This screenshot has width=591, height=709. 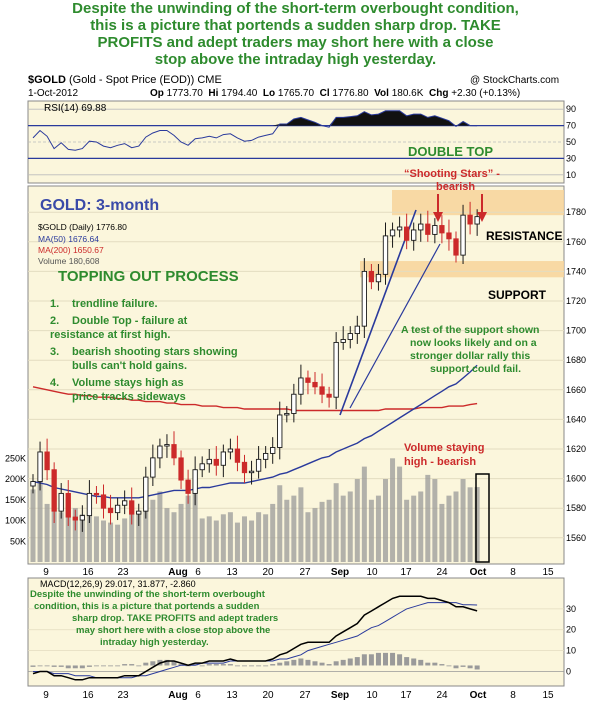 I want to click on low-value: 1765.70, so click(x=296, y=93).